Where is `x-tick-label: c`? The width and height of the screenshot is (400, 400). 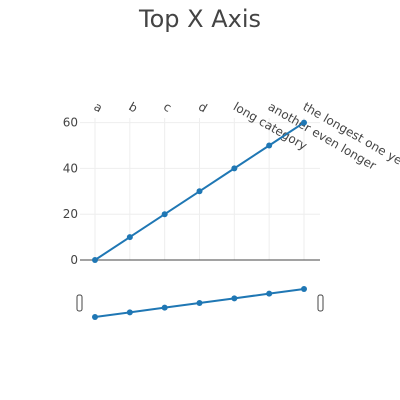 x-tick-label: c is located at coordinates (167, 106).